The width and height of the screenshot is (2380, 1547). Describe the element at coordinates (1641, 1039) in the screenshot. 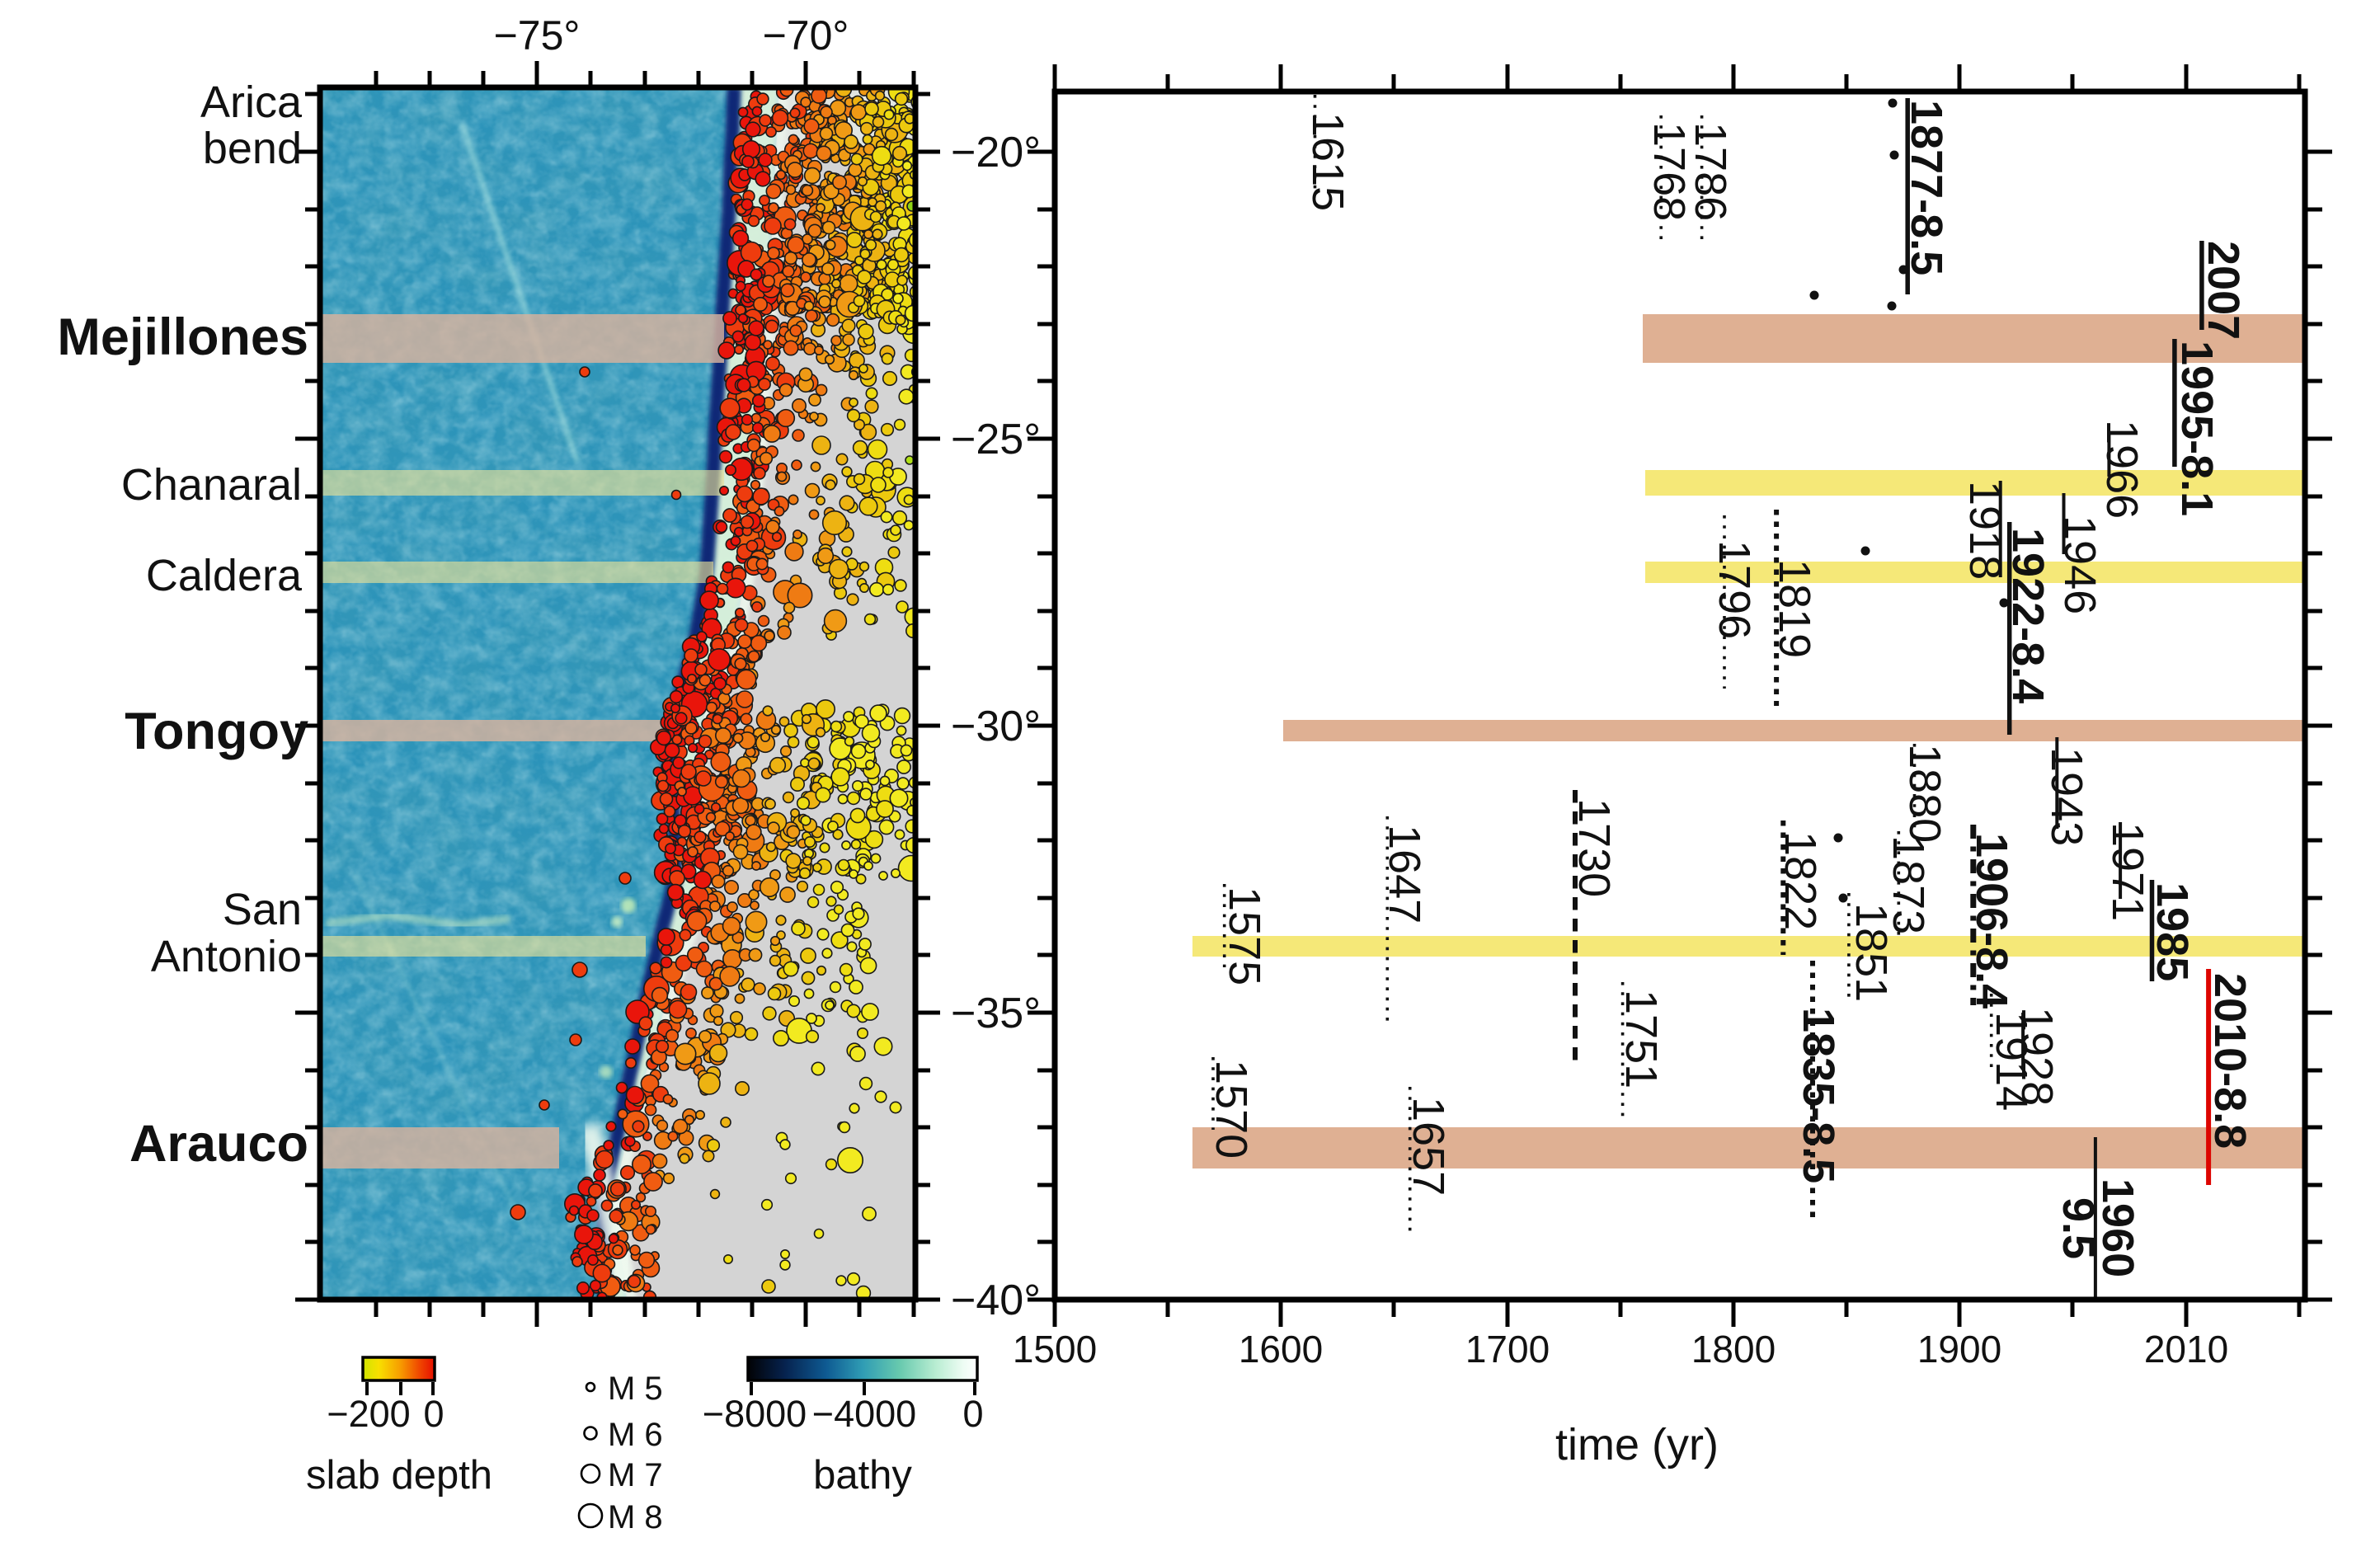

I see `svg-text: 1751` at that location.